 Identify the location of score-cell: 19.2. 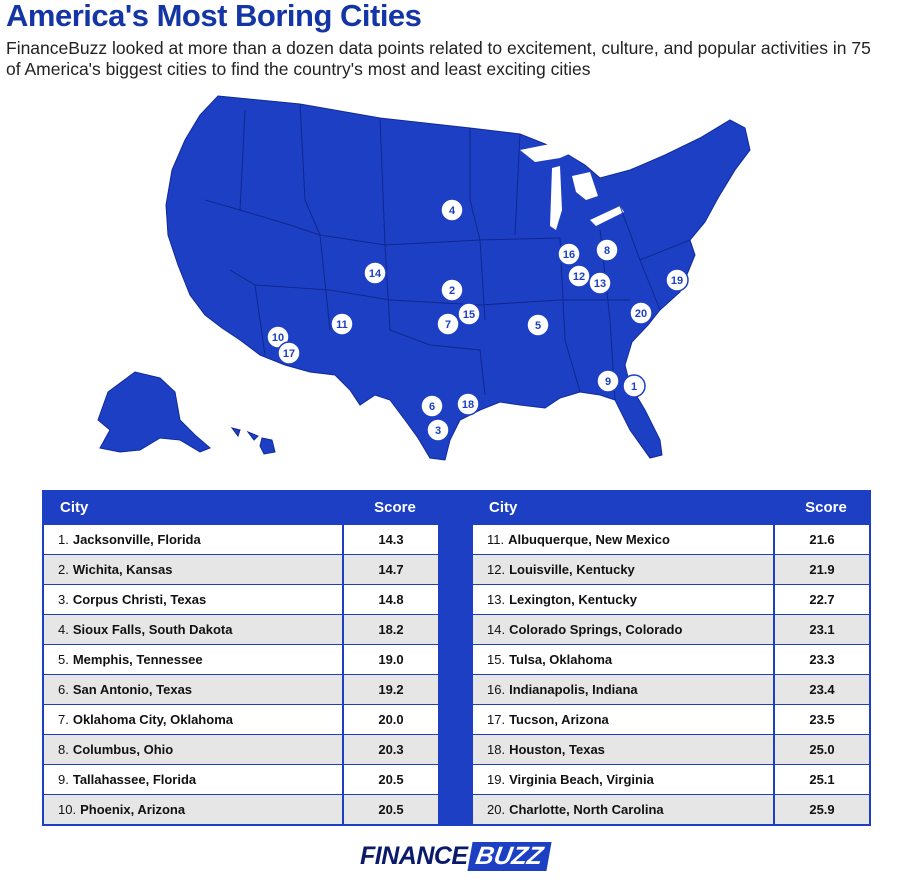
(391, 689).